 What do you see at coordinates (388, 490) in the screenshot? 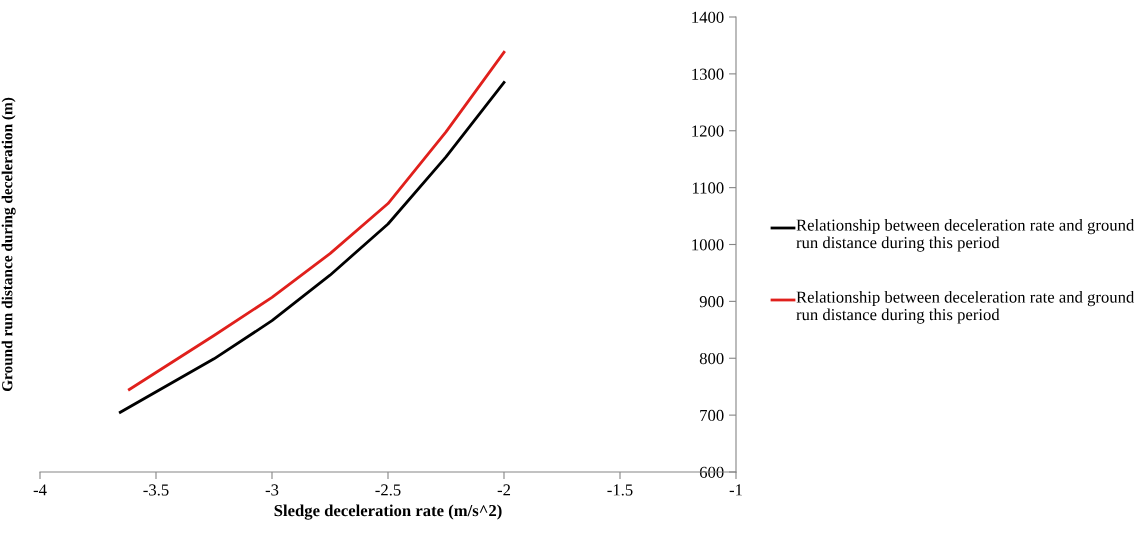
I see `x-tick-label: -2.5` at bounding box center [388, 490].